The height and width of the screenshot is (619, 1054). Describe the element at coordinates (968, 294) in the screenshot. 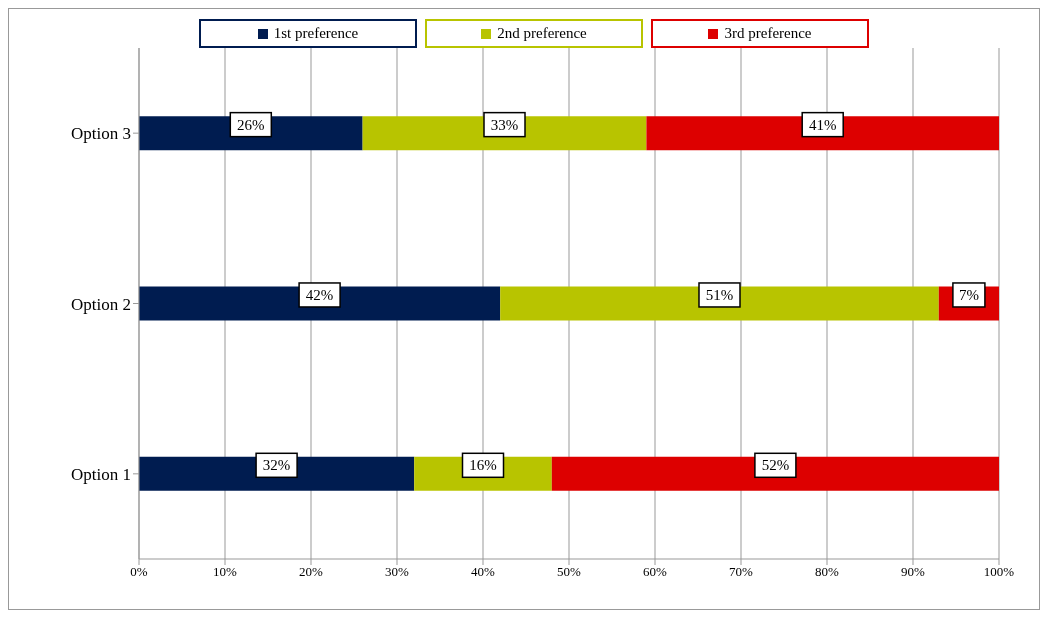

I see `data-label: 7%` at that location.